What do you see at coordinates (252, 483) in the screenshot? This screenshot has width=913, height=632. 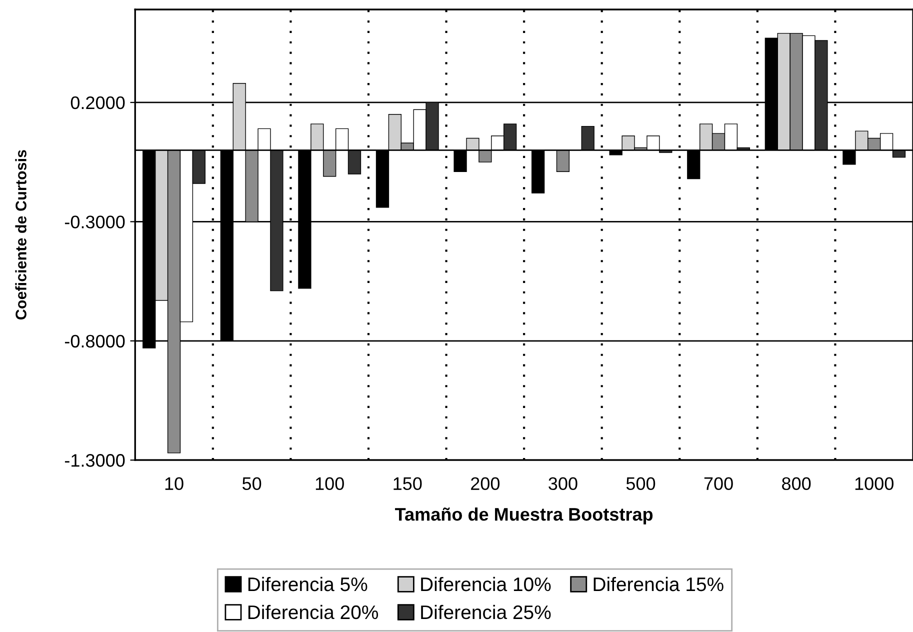 I see `x-tick-label: 50` at bounding box center [252, 483].